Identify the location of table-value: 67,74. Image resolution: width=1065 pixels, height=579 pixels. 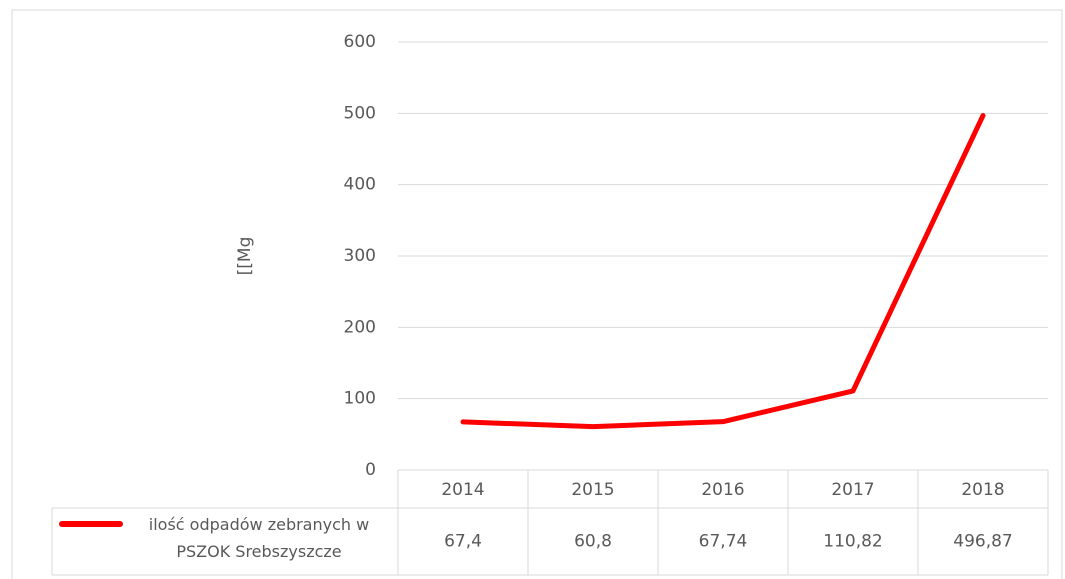
(723, 542).